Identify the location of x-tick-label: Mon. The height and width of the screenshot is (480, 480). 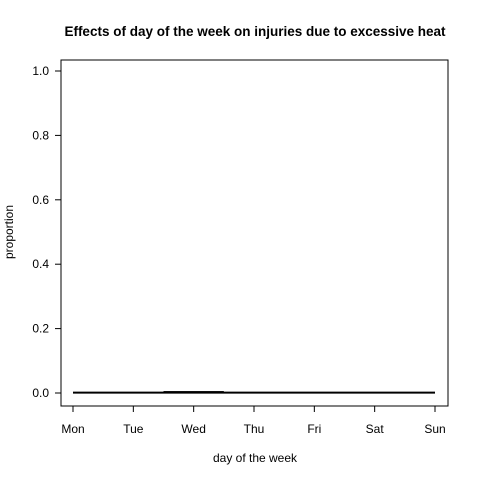
(72, 429).